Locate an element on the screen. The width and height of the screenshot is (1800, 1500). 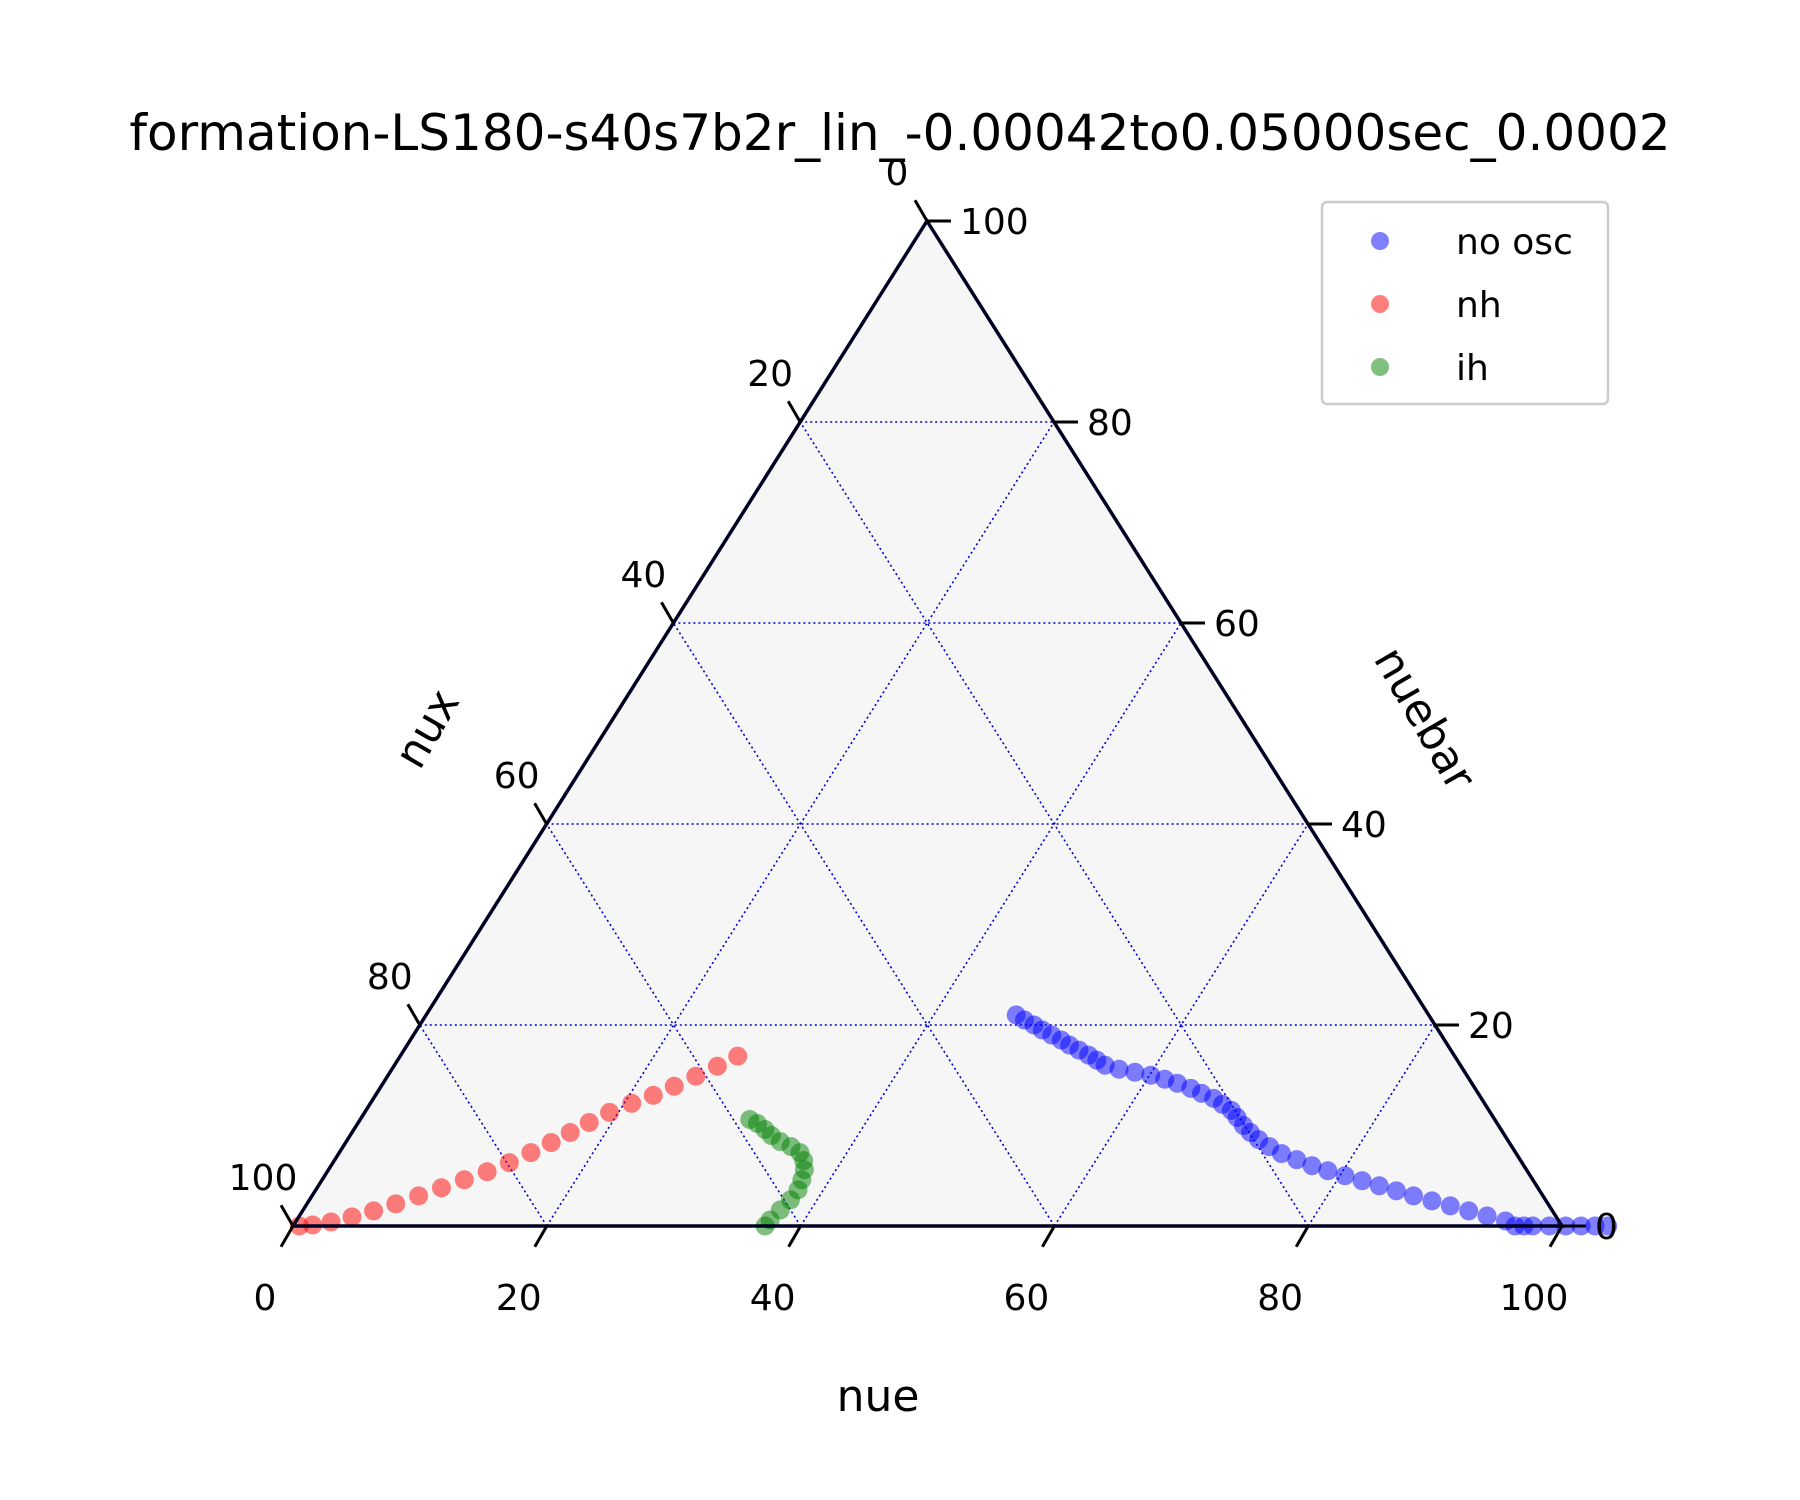
tick-label-nue: 0 is located at coordinates (265, 1298).